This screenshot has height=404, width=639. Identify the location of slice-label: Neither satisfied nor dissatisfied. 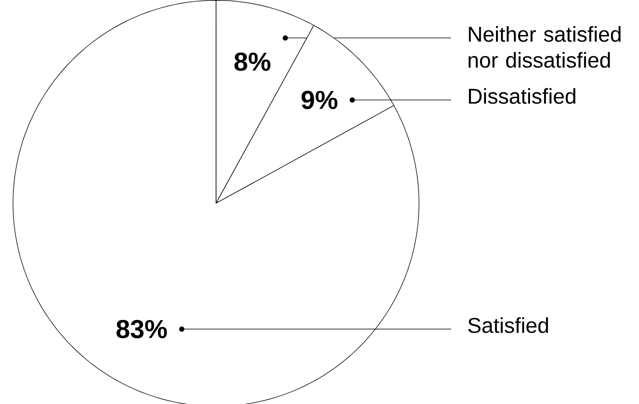
(544, 47).